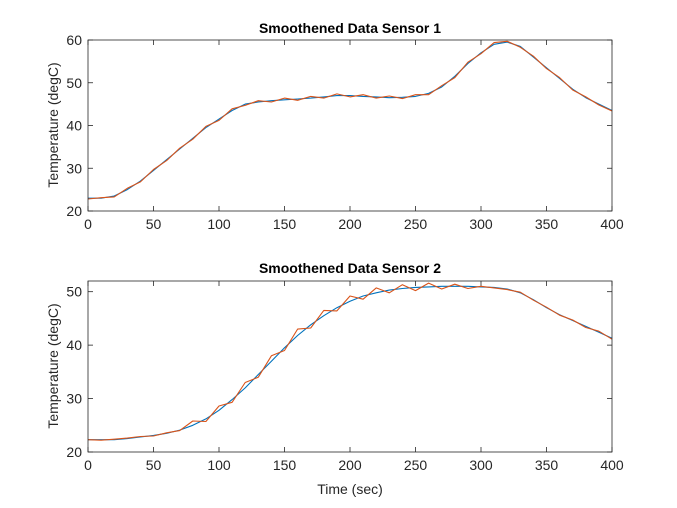 Image resolution: width=677 pixels, height=508 pixels. Describe the element at coordinates (350, 489) in the screenshot. I see `x-axis-label: Time (sec)` at that location.